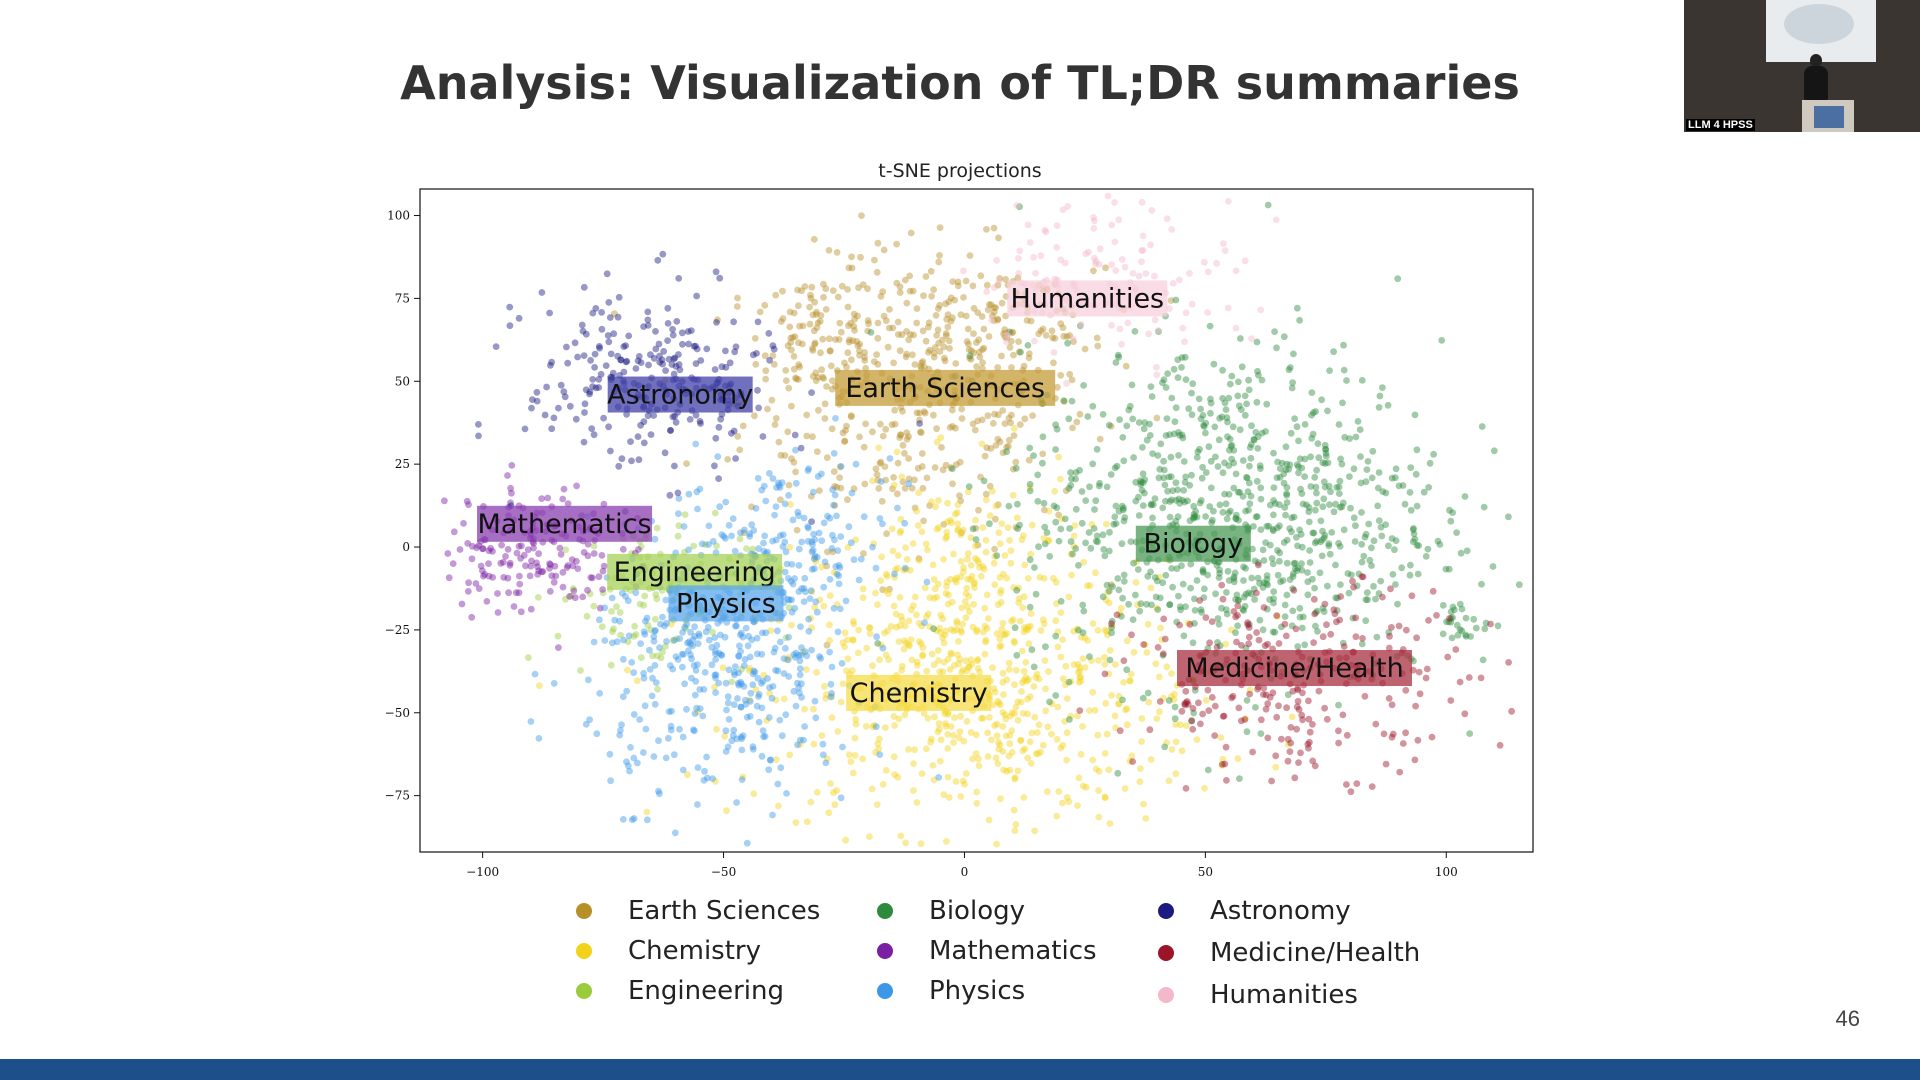 This screenshot has height=1080, width=1920. What do you see at coordinates (1802, 66) in the screenshot?
I see `speaker-video: LLM 4 HPSS` at bounding box center [1802, 66].